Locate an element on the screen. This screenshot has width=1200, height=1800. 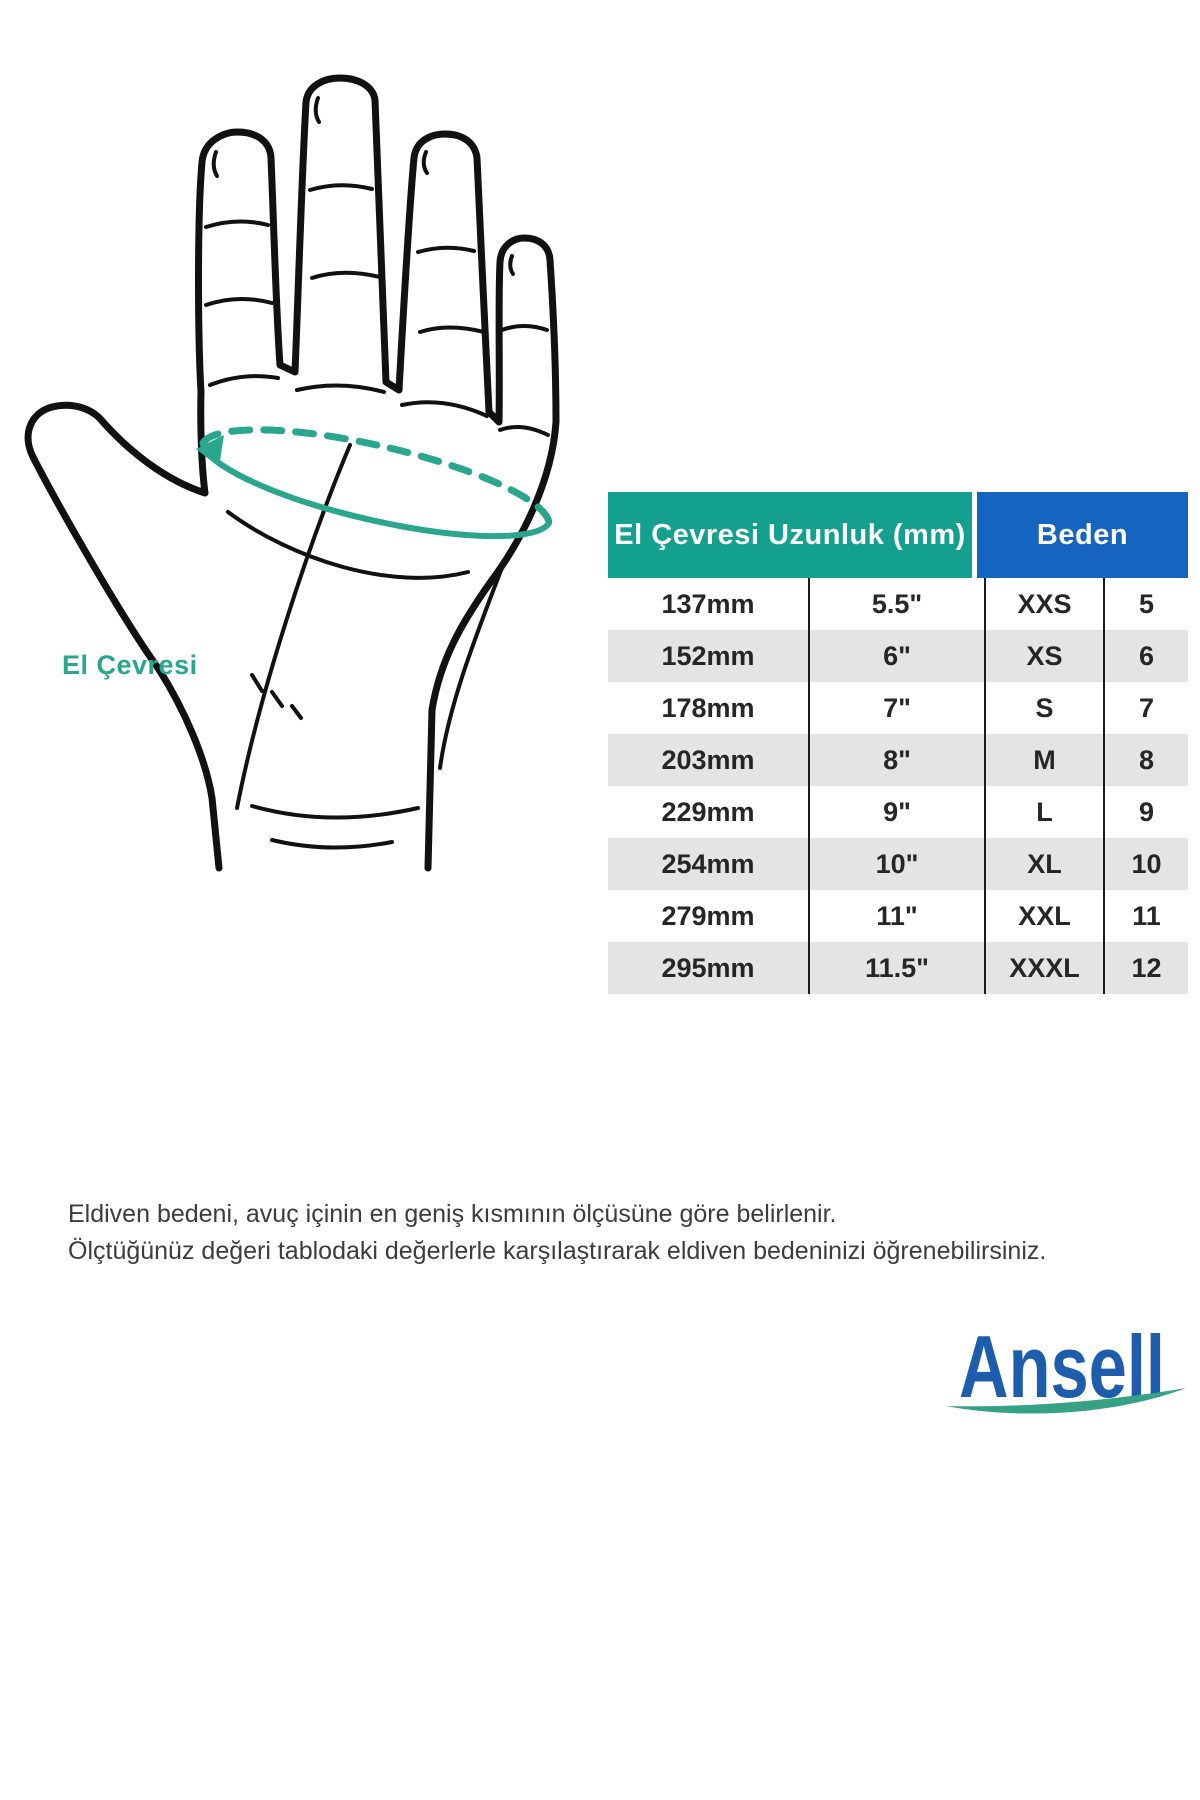
measurement-ellipse is located at coordinates (374, 483).